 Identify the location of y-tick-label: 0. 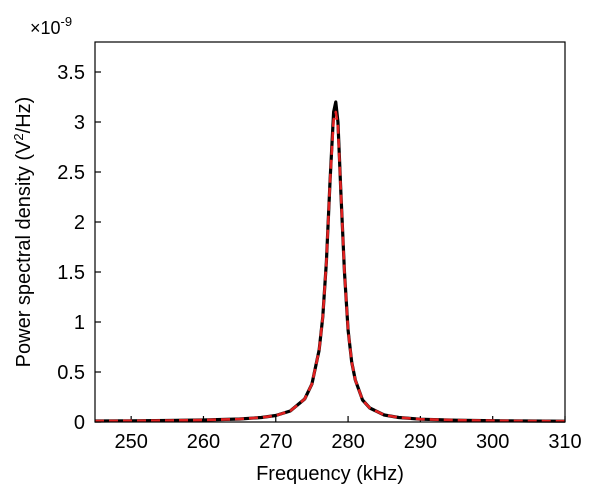
(79, 423).